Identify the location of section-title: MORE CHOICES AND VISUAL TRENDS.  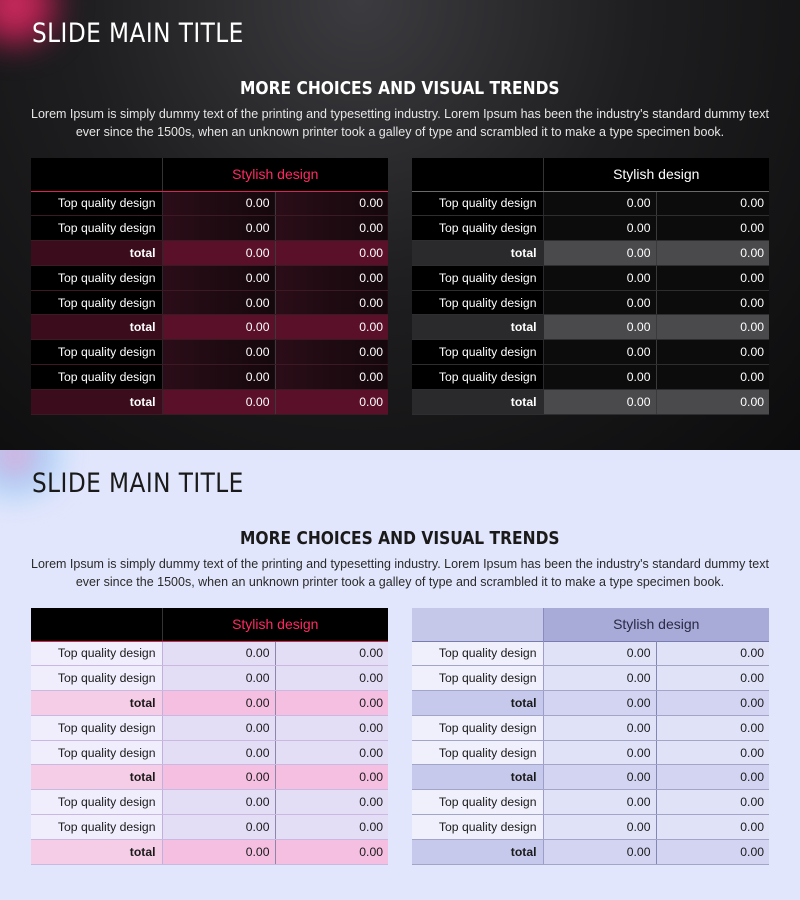
(400, 538).